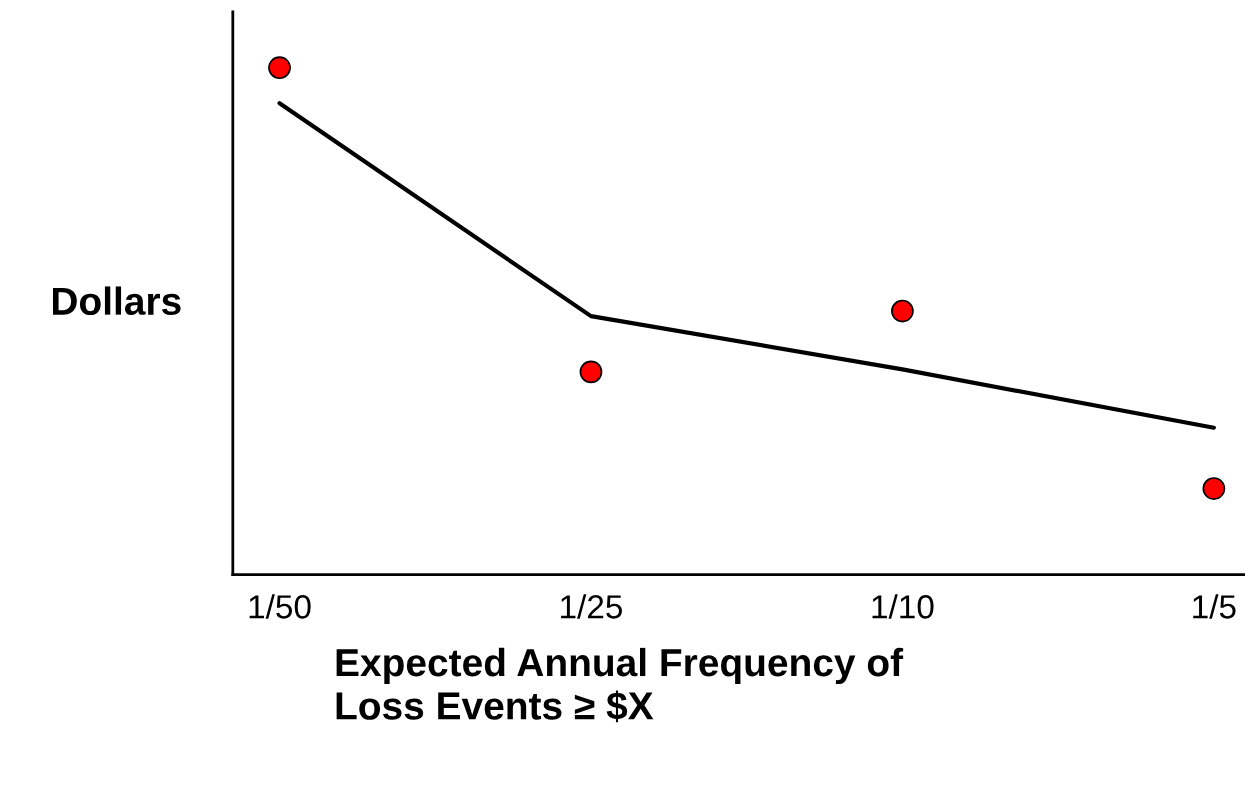 The image size is (1245, 796). What do you see at coordinates (620, 685) in the screenshot?
I see `x-axis-title: Expected Annual Frequency of Loss Events ≥ $X` at bounding box center [620, 685].